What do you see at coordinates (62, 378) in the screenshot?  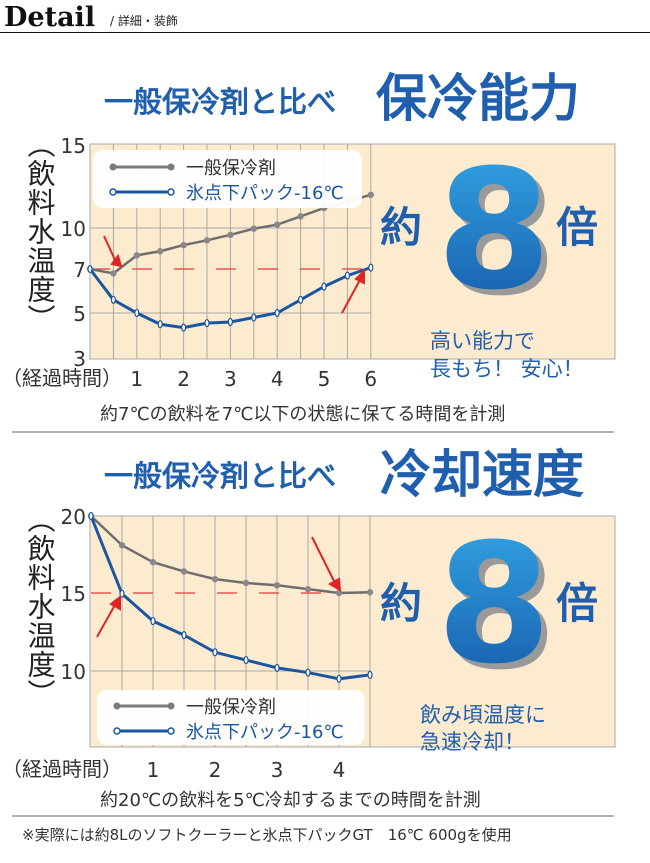 I see `chart1-xlabel: （経過時間）` at bounding box center [62, 378].